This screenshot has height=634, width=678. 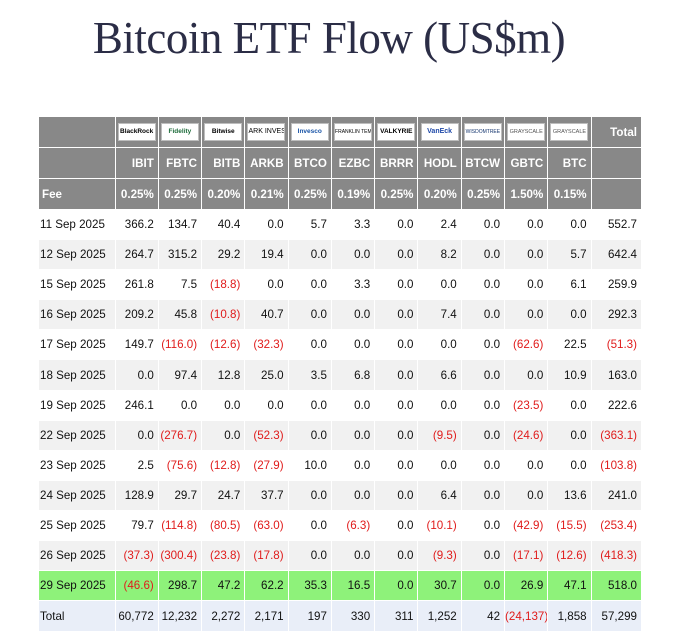 What do you see at coordinates (439, 315) in the screenshot?
I see `flow-cell: 7.4` at bounding box center [439, 315].